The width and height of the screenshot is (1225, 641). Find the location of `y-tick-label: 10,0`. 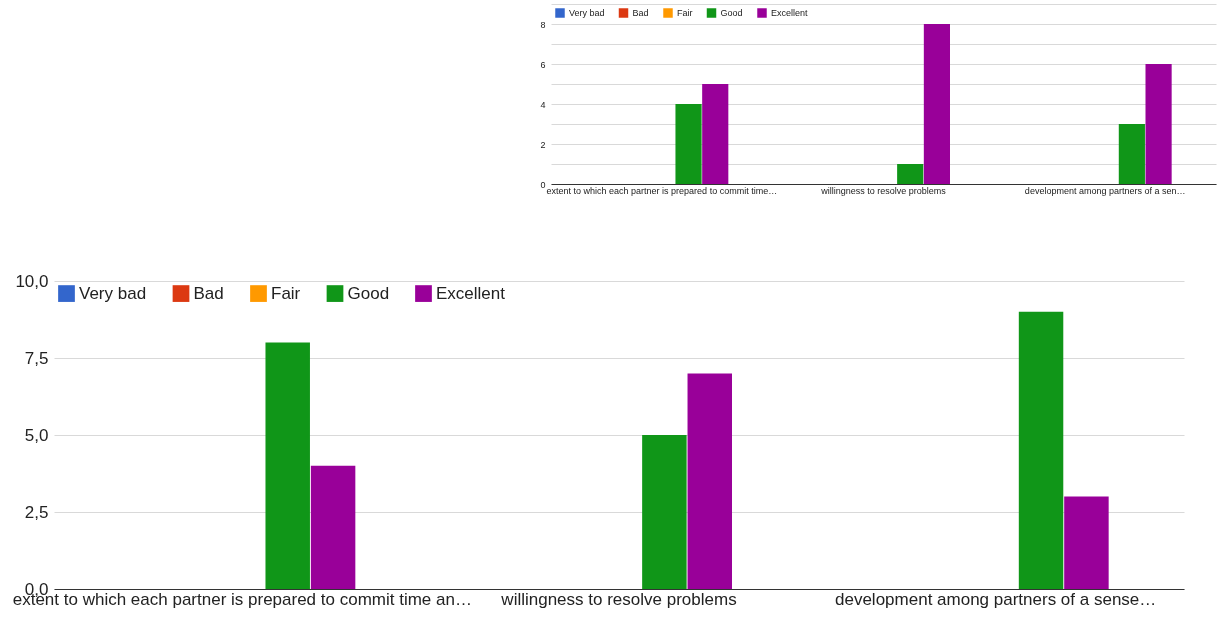

y-tick-label: 10,0 is located at coordinates (32, 281).